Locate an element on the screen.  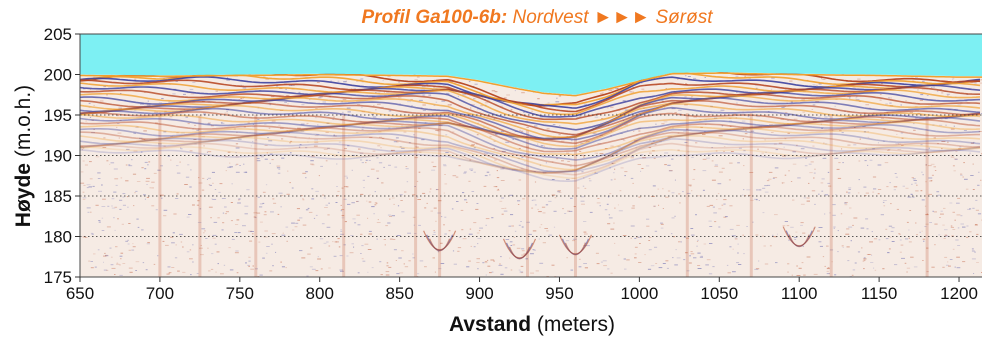
chart-title: Profil Ga100-6b: Nordvest ►►► Sørøst is located at coordinates (538, 17).